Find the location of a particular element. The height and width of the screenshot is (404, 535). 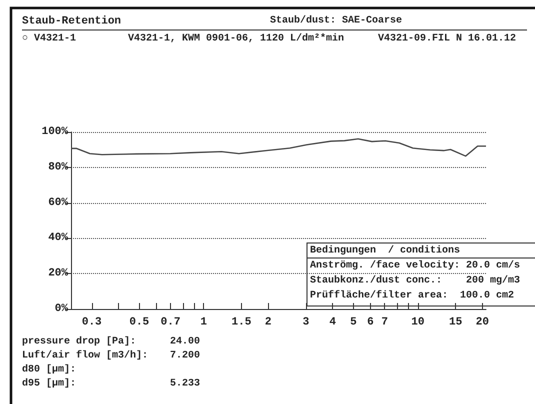

text: 5.233 is located at coordinates (185, 384).